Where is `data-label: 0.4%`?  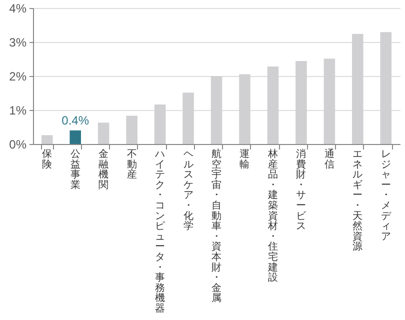 data-label: 0.4% is located at coordinates (76, 120).